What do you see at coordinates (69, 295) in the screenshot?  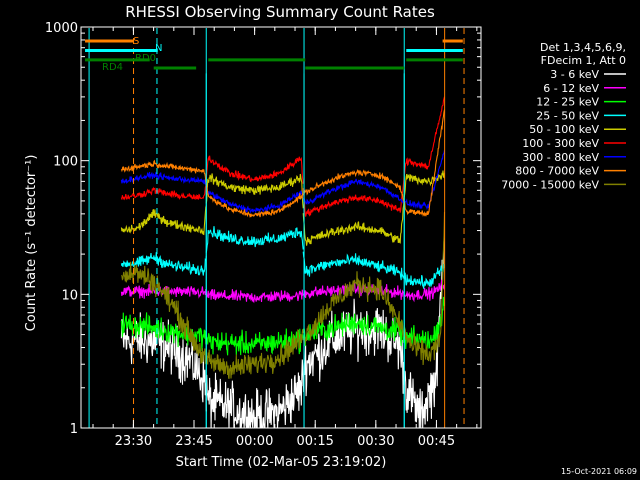 I see `y-tick-label: 10` at bounding box center [69, 295].